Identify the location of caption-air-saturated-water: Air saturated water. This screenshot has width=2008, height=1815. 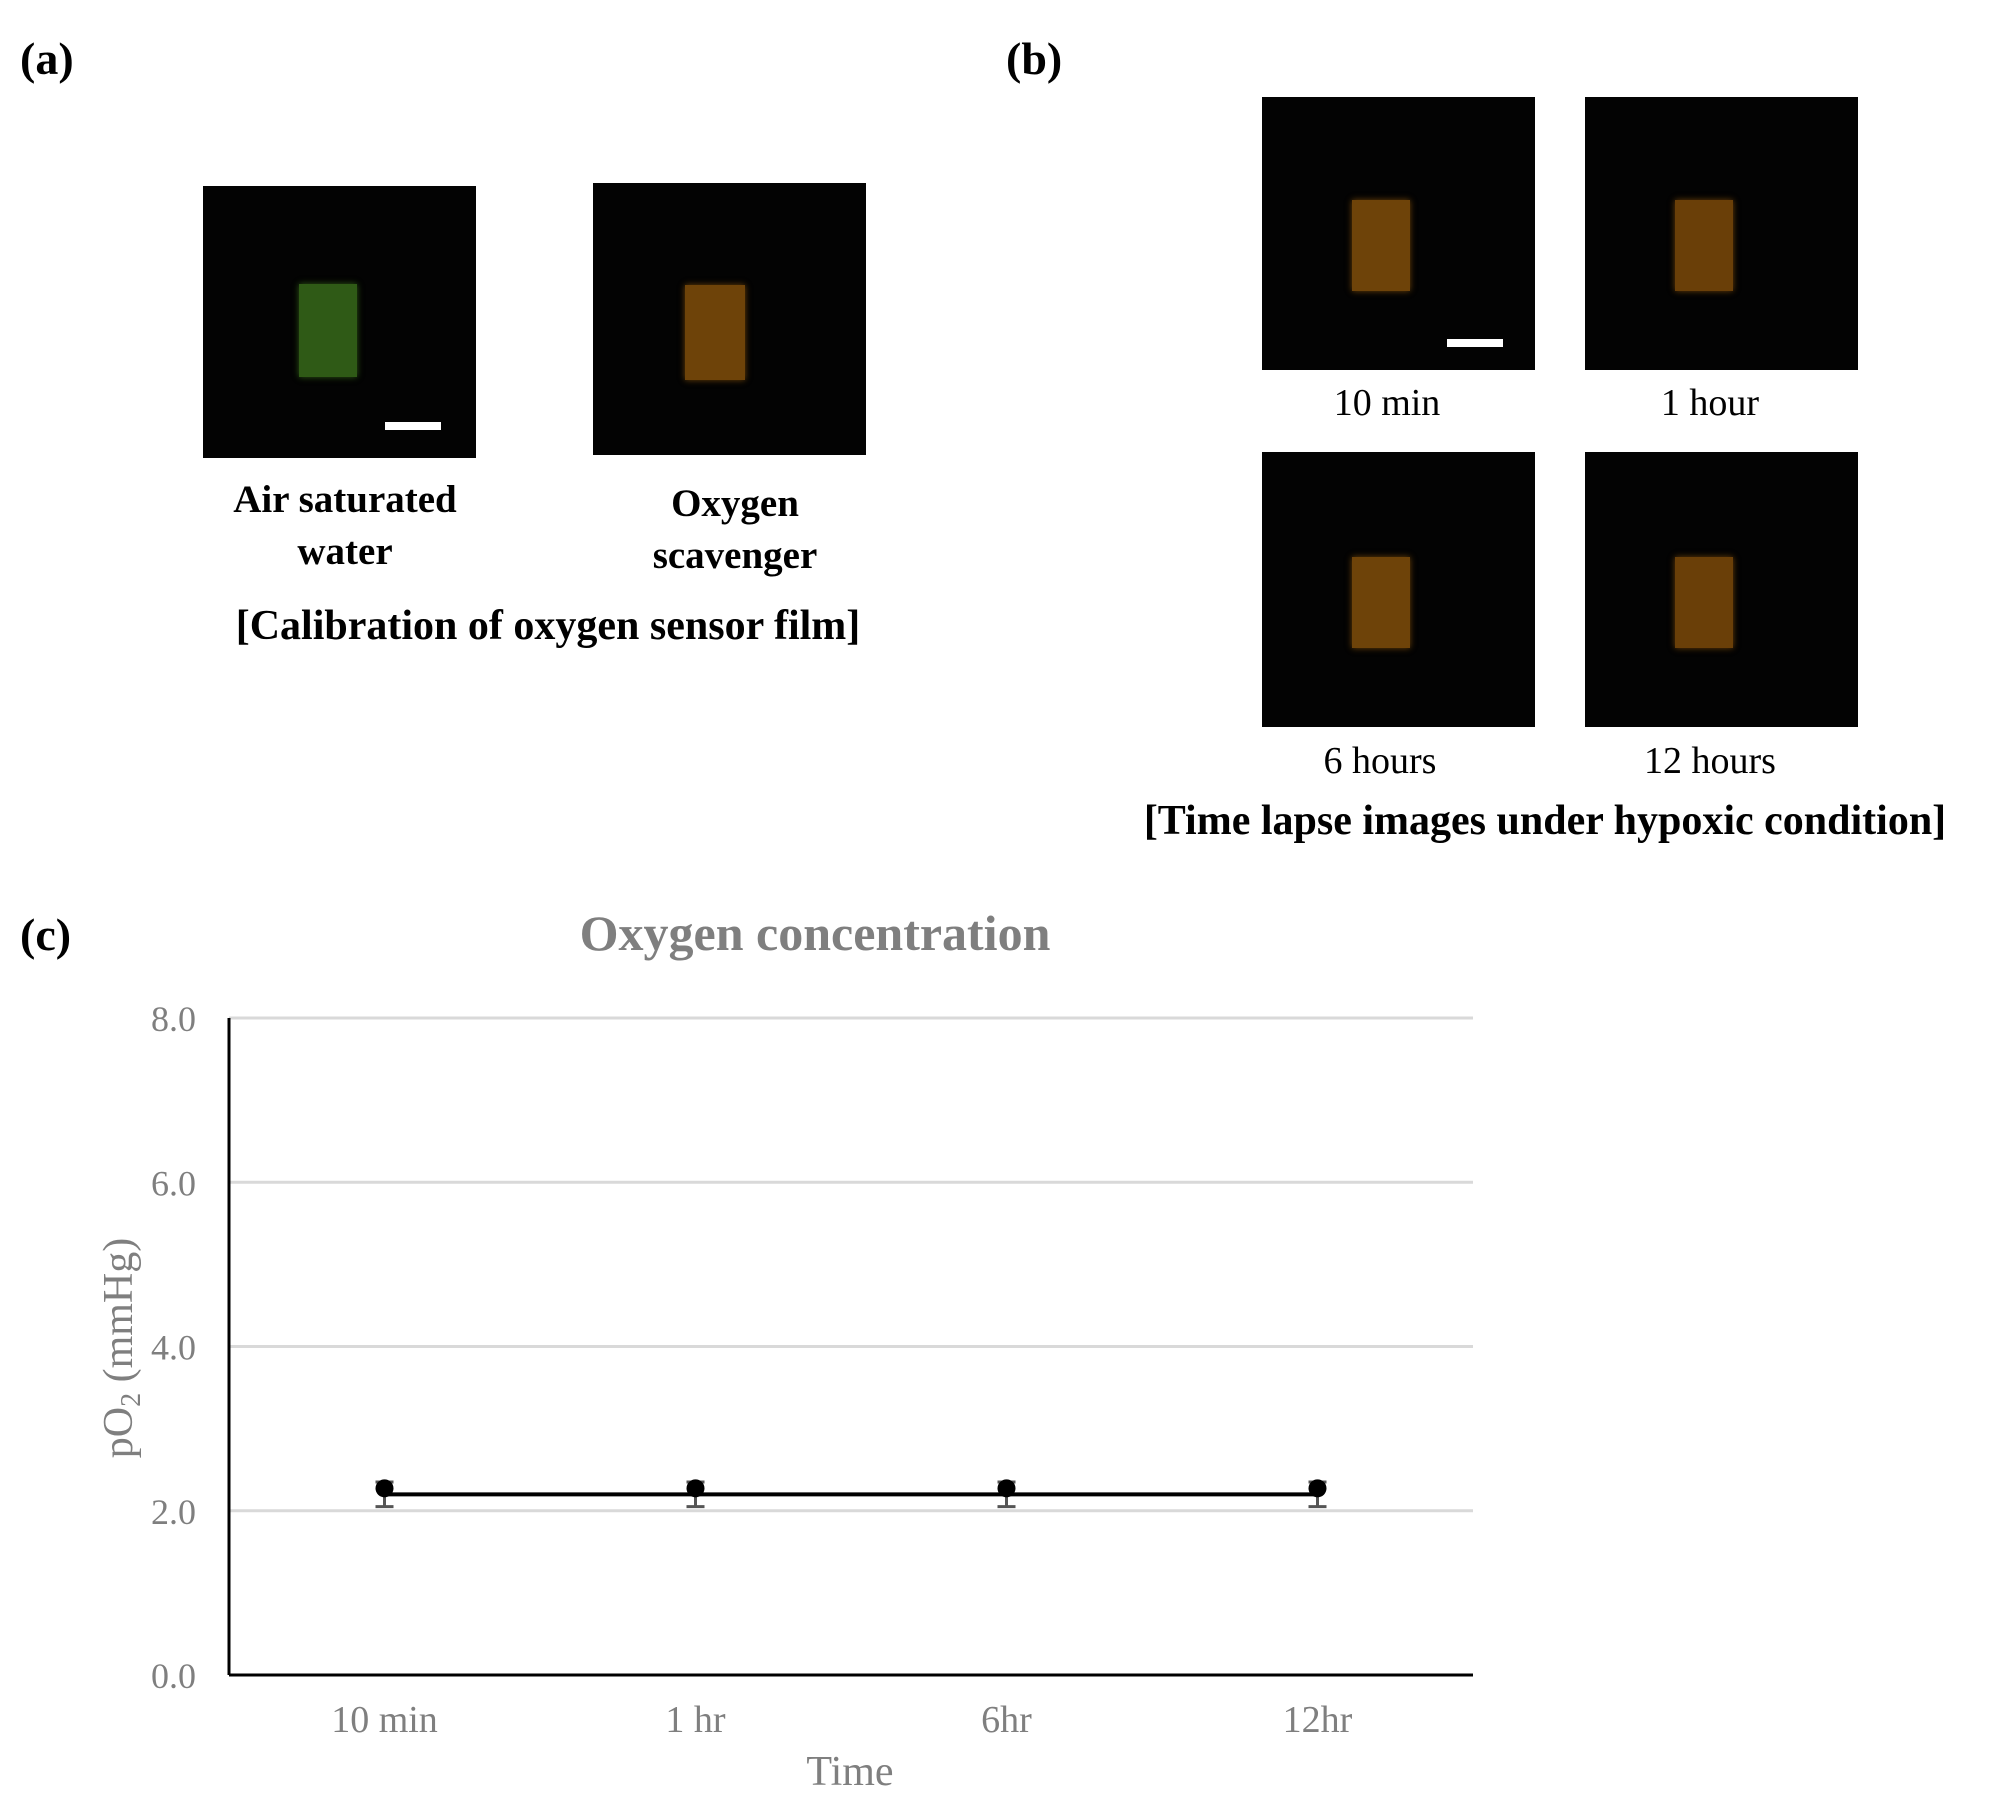
(345, 526).